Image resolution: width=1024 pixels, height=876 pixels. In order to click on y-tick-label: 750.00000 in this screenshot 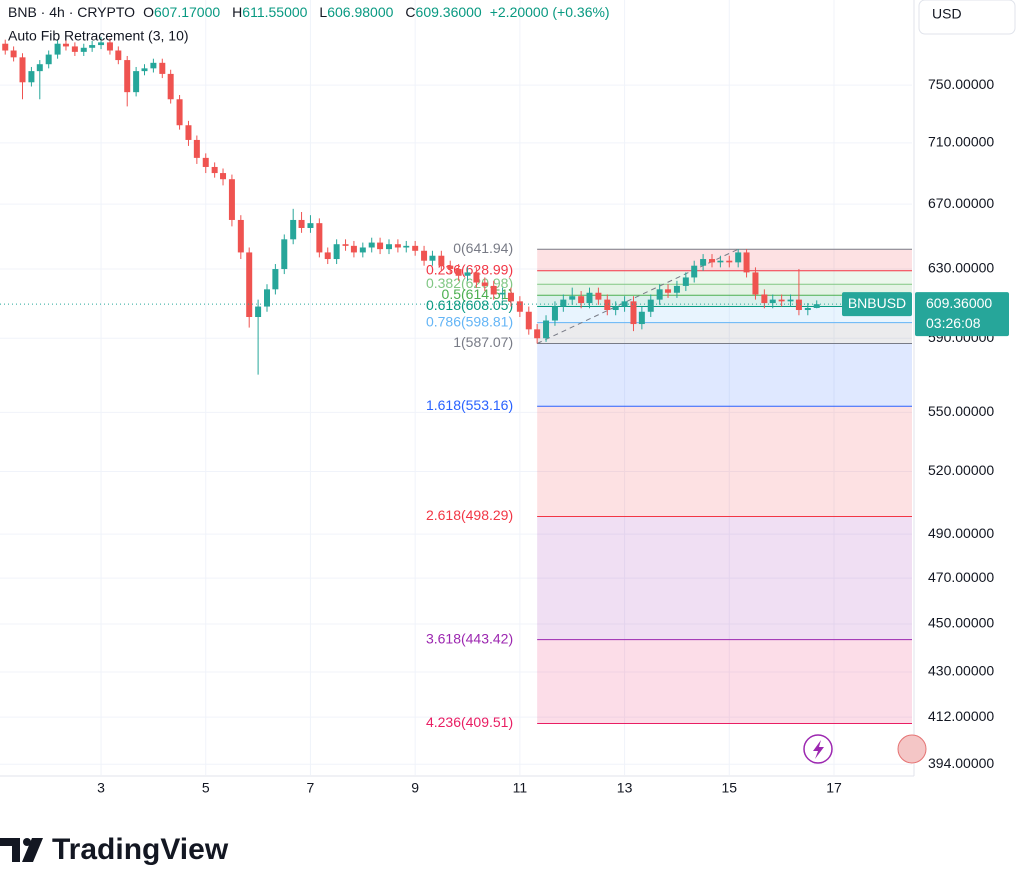, I will do `click(961, 84)`.